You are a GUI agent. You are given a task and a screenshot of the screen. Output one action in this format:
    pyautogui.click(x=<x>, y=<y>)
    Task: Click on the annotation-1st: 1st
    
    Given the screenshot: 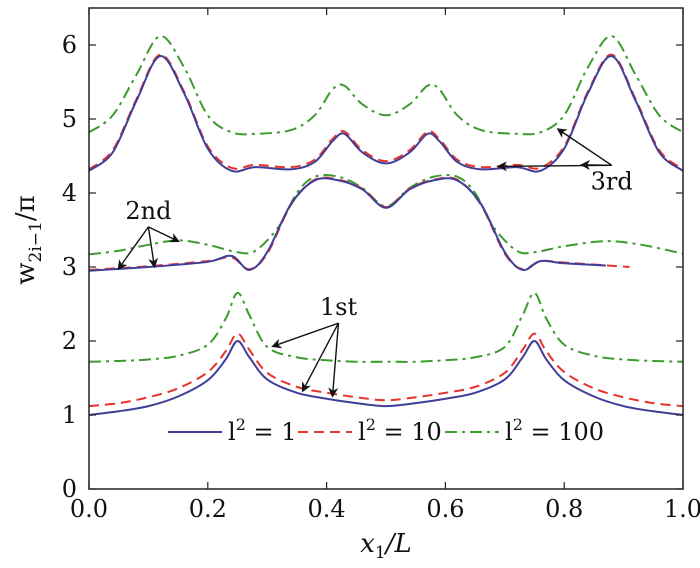 What is the action you would take?
    pyautogui.click(x=339, y=307)
    